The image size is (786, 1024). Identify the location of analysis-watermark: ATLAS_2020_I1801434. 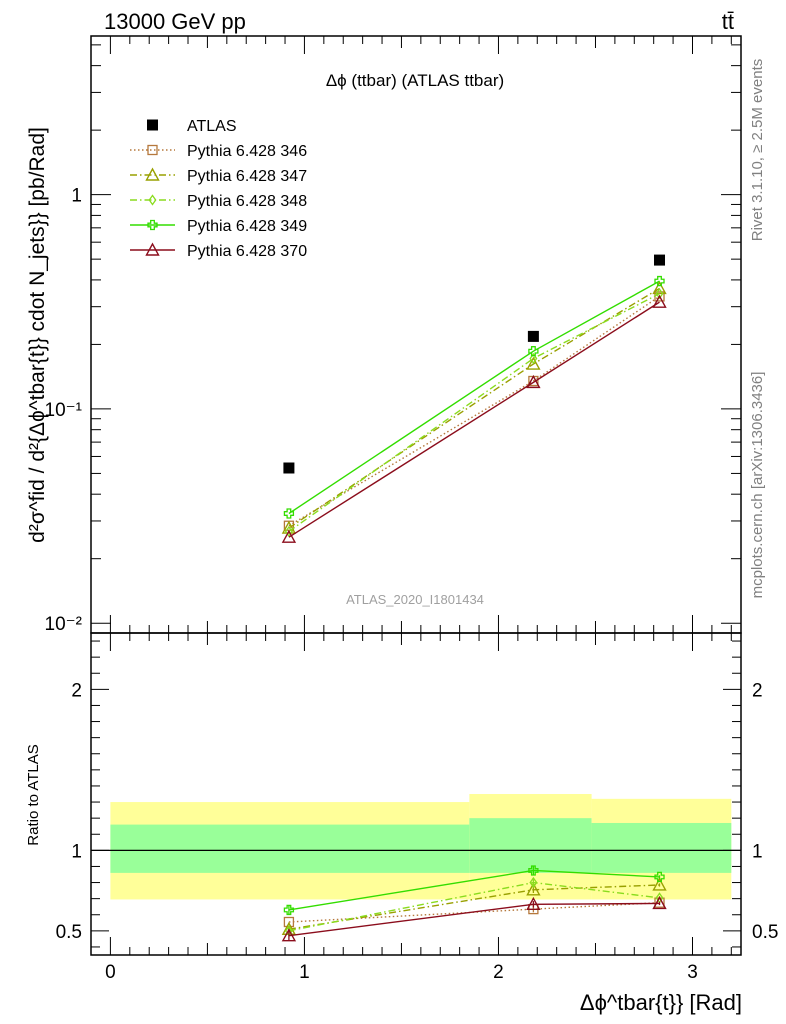
(415, 599).